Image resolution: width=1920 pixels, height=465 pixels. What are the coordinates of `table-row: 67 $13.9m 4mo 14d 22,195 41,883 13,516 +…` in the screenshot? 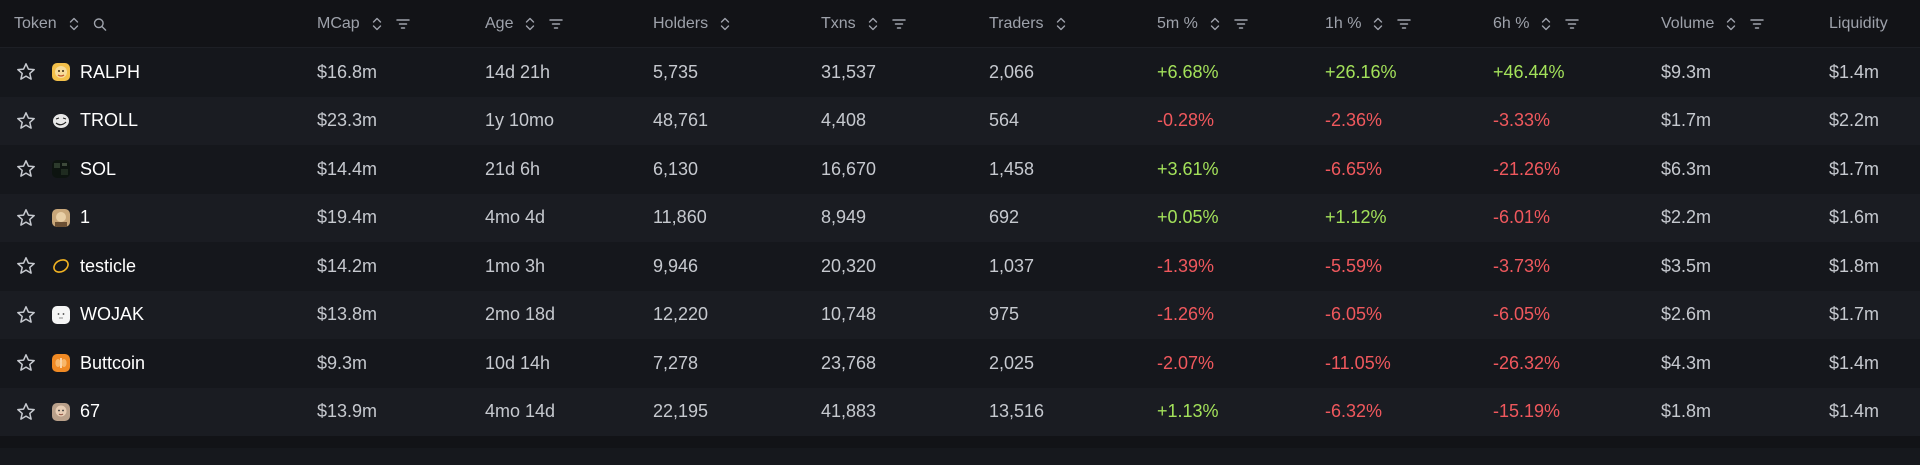 It's located at (960, 411).